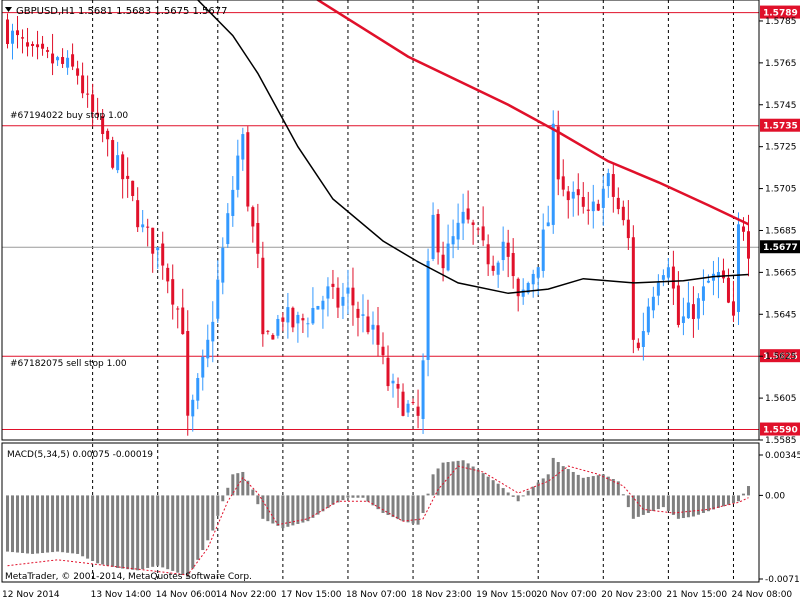  I want to click on macd-tick-label: 0.00, so click(775, 496).